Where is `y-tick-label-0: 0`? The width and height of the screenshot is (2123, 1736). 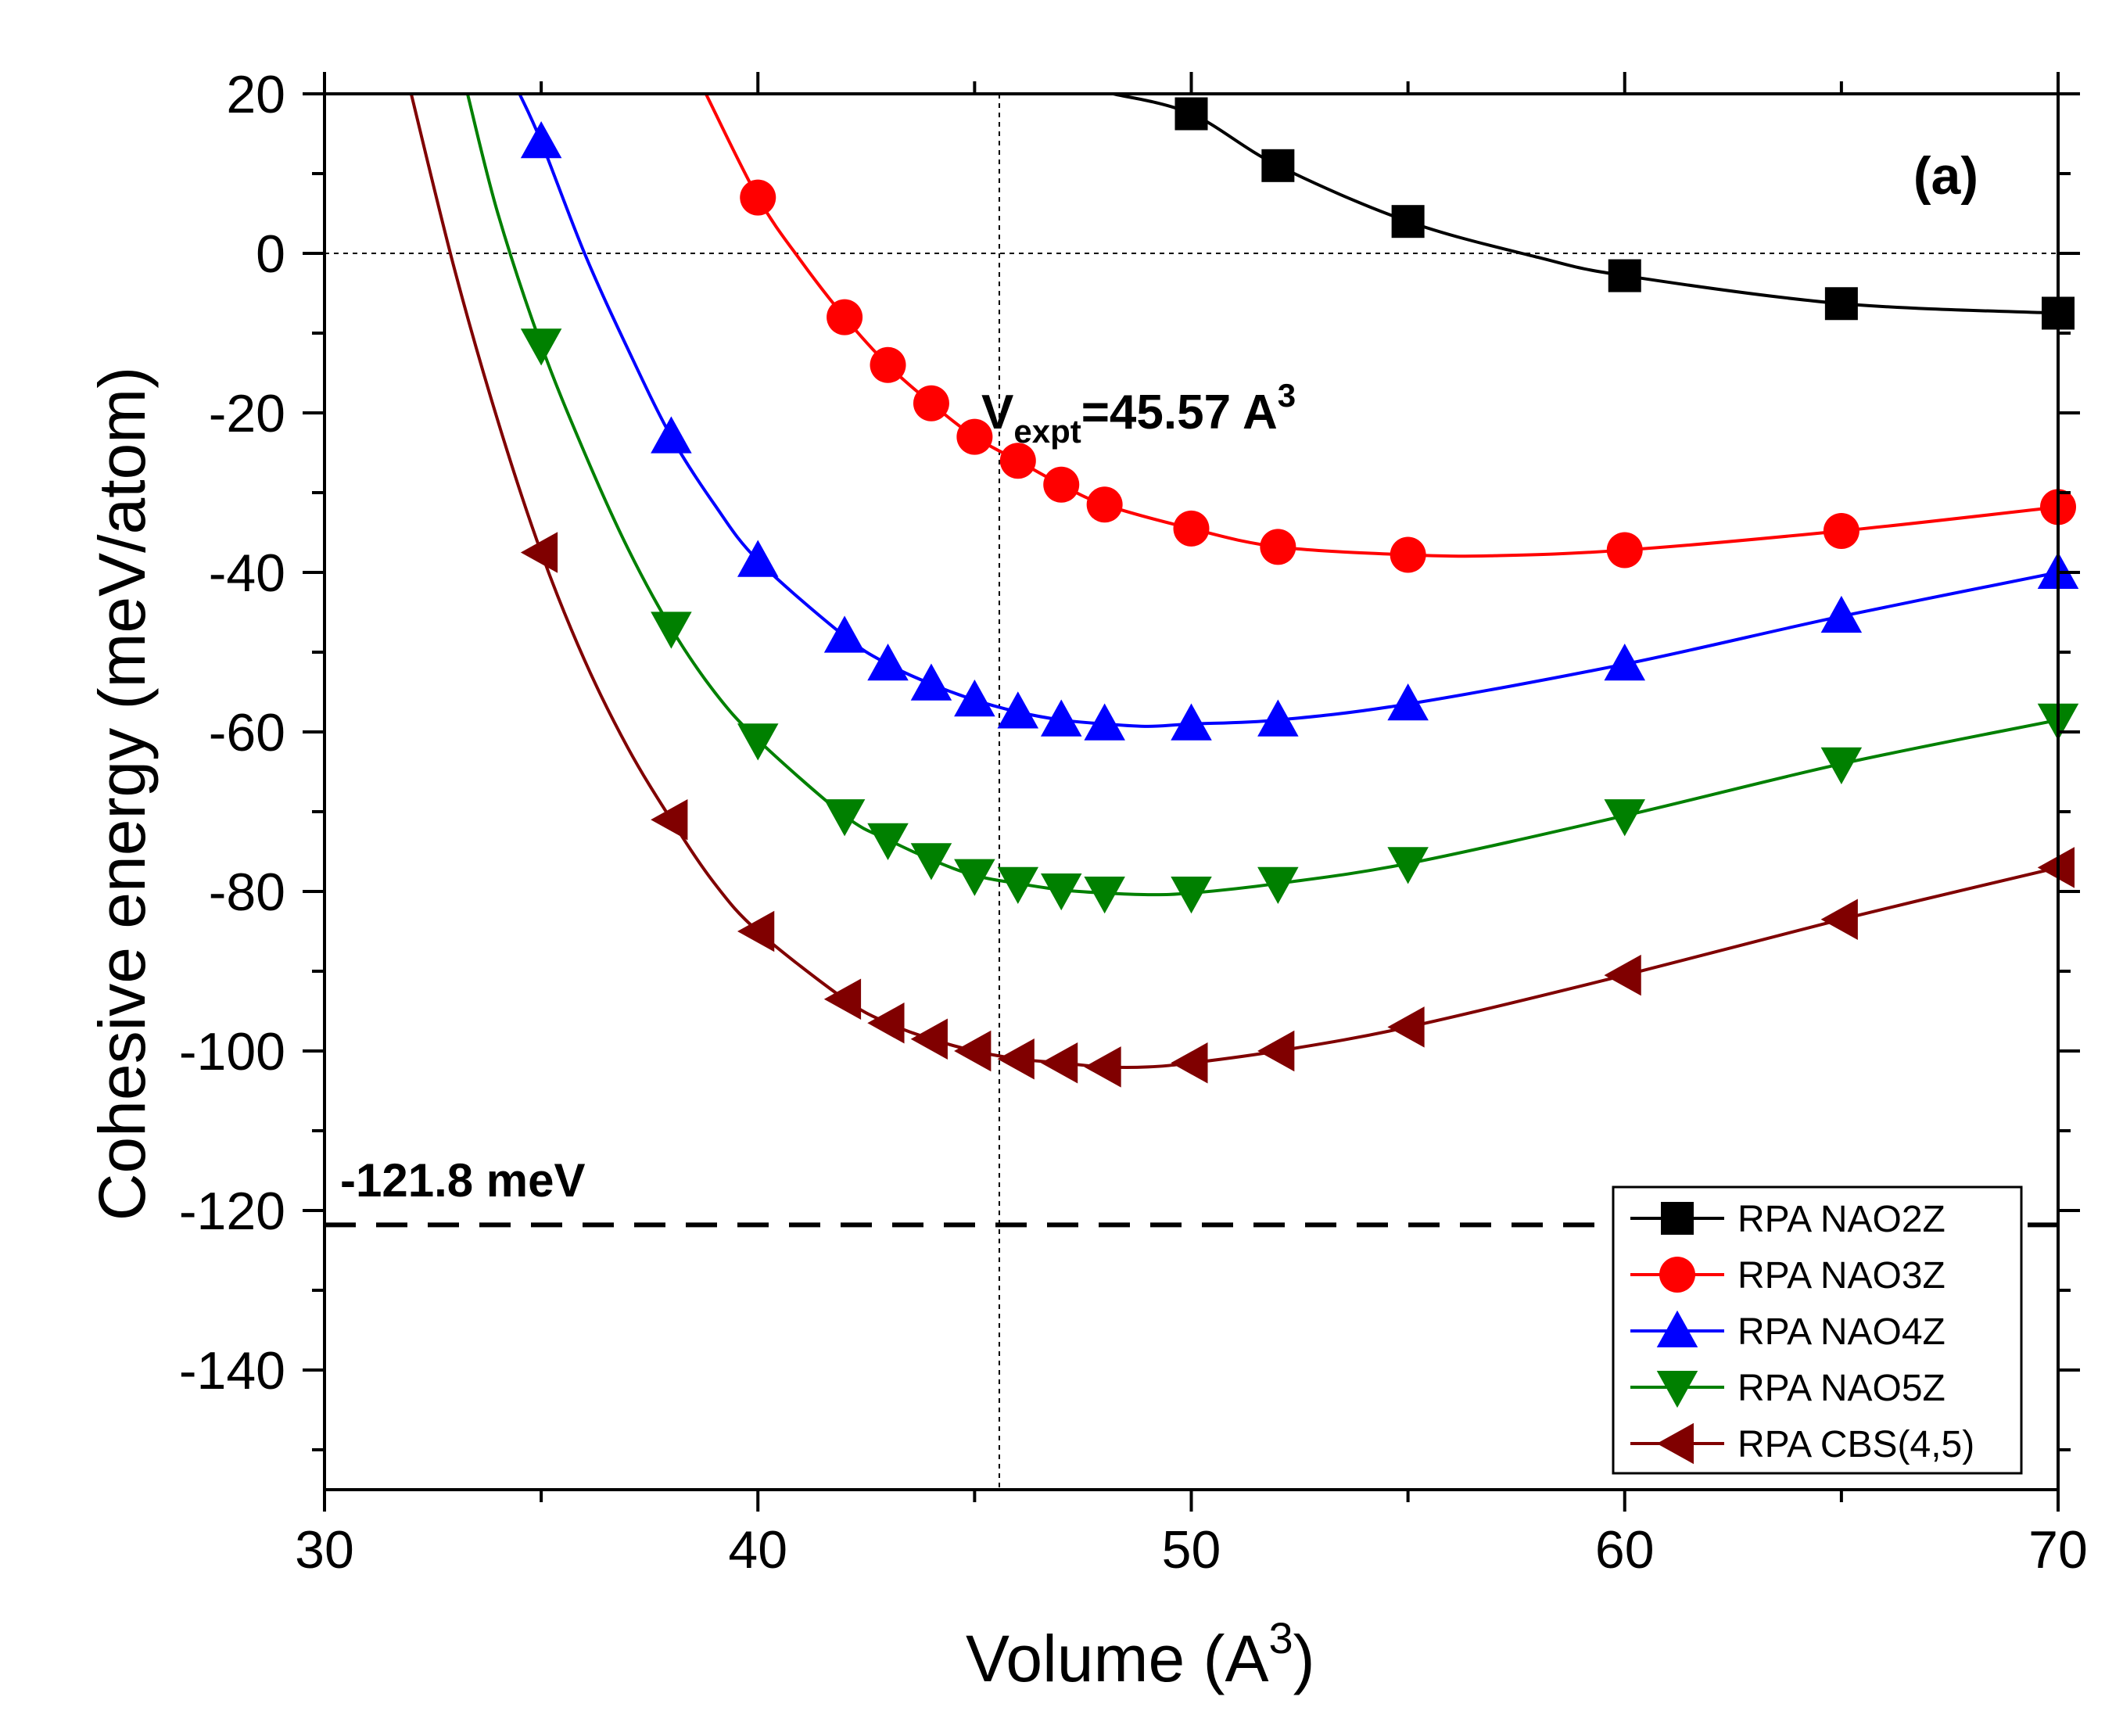
y-tick-label-0: 0 is located at coordinates (270, 254).